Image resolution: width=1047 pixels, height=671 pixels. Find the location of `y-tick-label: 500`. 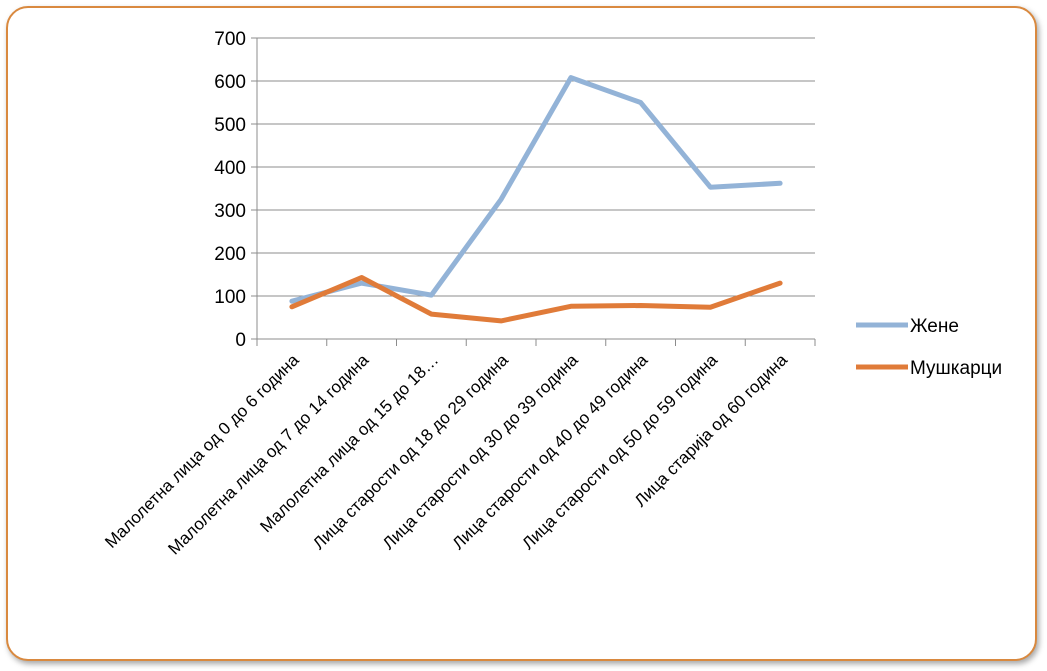

y-tick-label: 500 is located at coordinates (230, 125).